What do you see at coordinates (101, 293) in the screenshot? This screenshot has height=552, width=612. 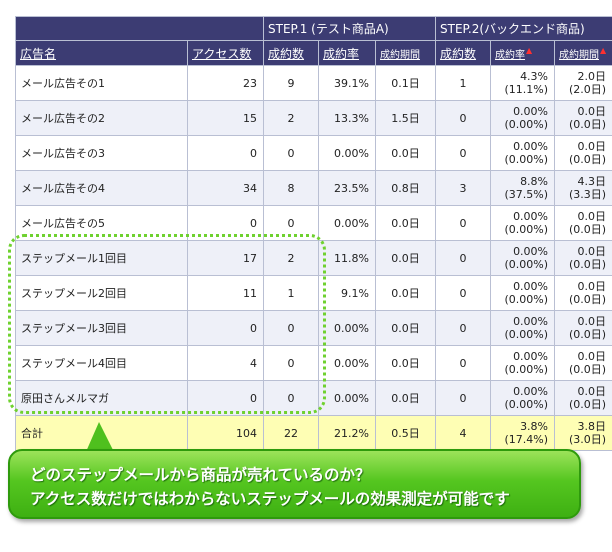 I see `ad-name-cell: ステップメール2回目` at bounding box center [101, 293].